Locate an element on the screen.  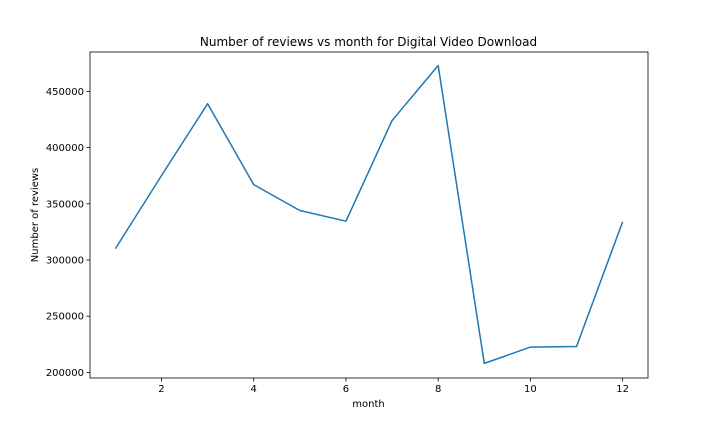
y-tick-label-450000: 450000 is located at coordinates (65, 92).